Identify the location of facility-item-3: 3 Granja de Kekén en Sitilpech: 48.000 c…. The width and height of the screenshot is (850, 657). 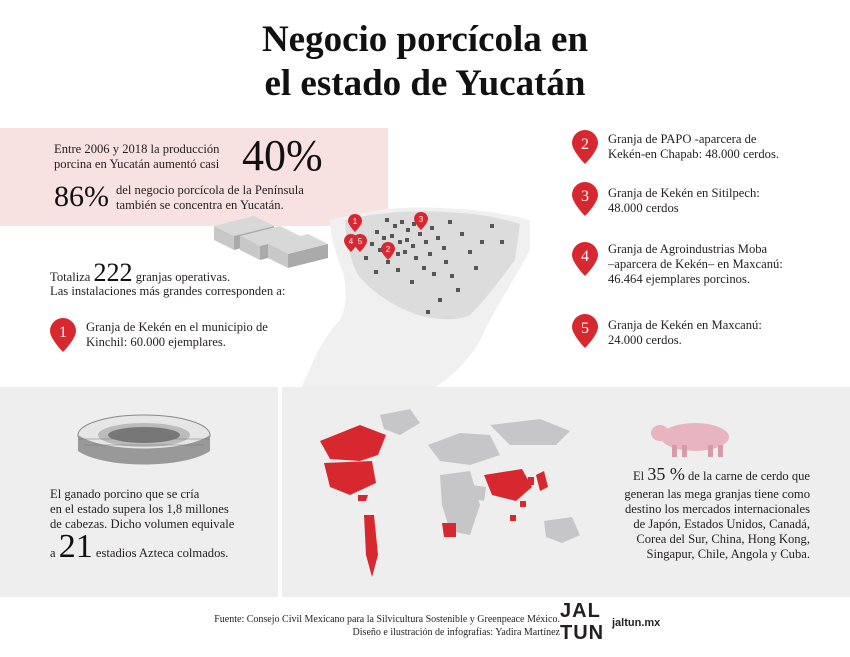
(697, 202).